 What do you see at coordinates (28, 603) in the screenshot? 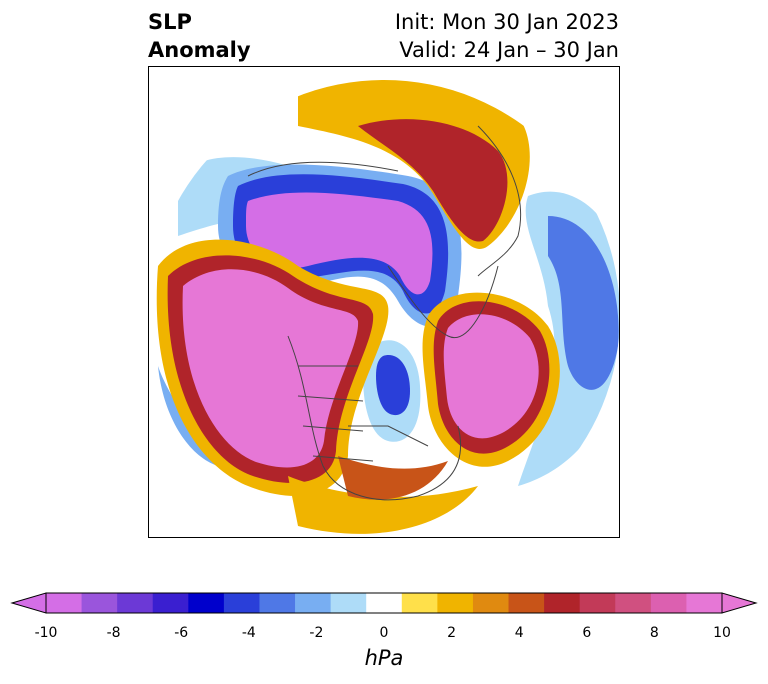
I see `colorbar-left-arrow` at bounding box center [28, 603].